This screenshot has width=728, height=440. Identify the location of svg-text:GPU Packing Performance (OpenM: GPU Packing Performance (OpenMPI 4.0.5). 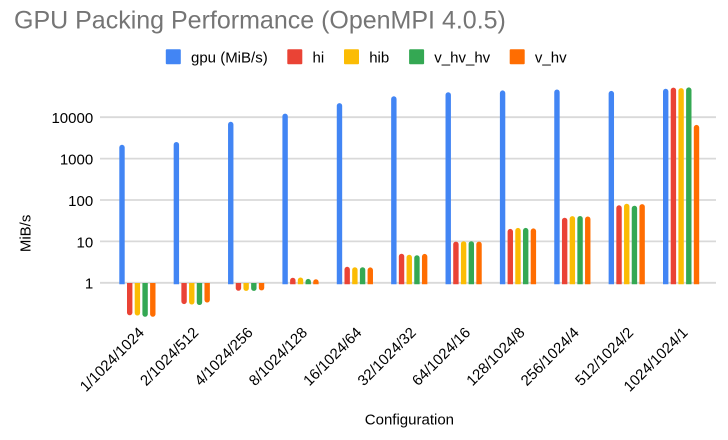
(260, 21).